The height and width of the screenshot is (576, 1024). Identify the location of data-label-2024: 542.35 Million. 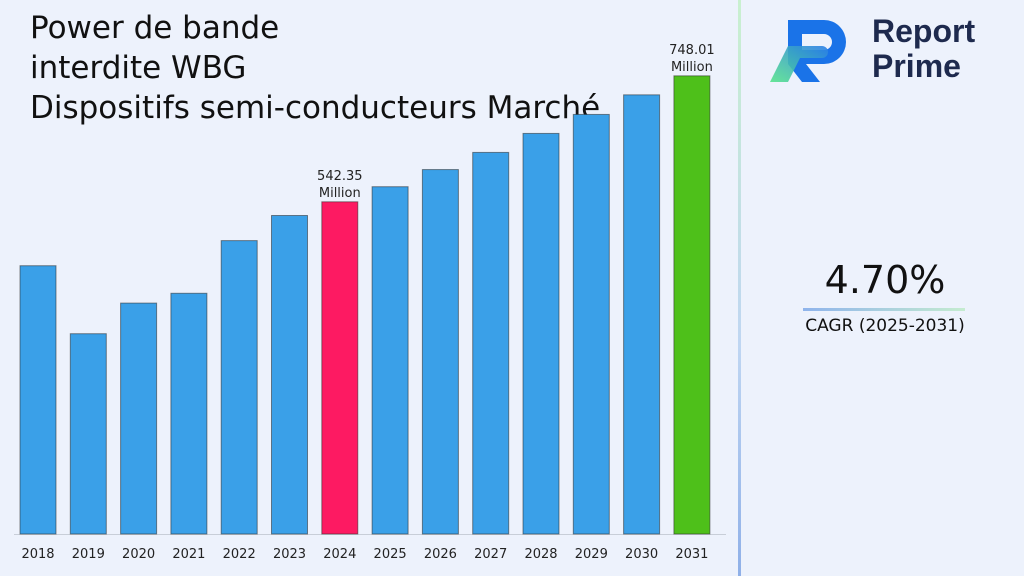
(340, 185).